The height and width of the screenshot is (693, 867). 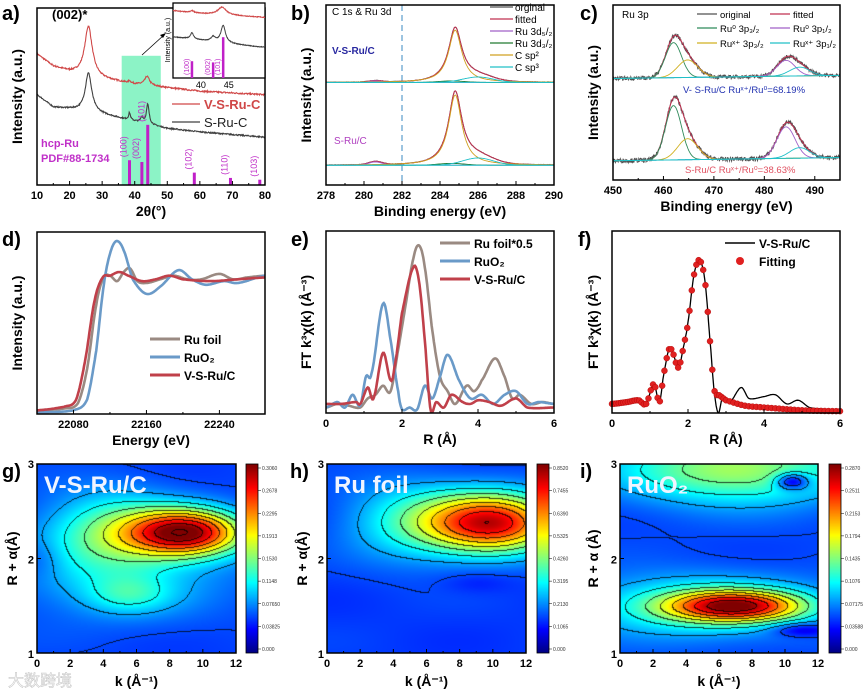 What do you see at coordinates (146, 425) in the screenshot?
I see `x-tick-label: 22160` at bounding box center [146, 425].